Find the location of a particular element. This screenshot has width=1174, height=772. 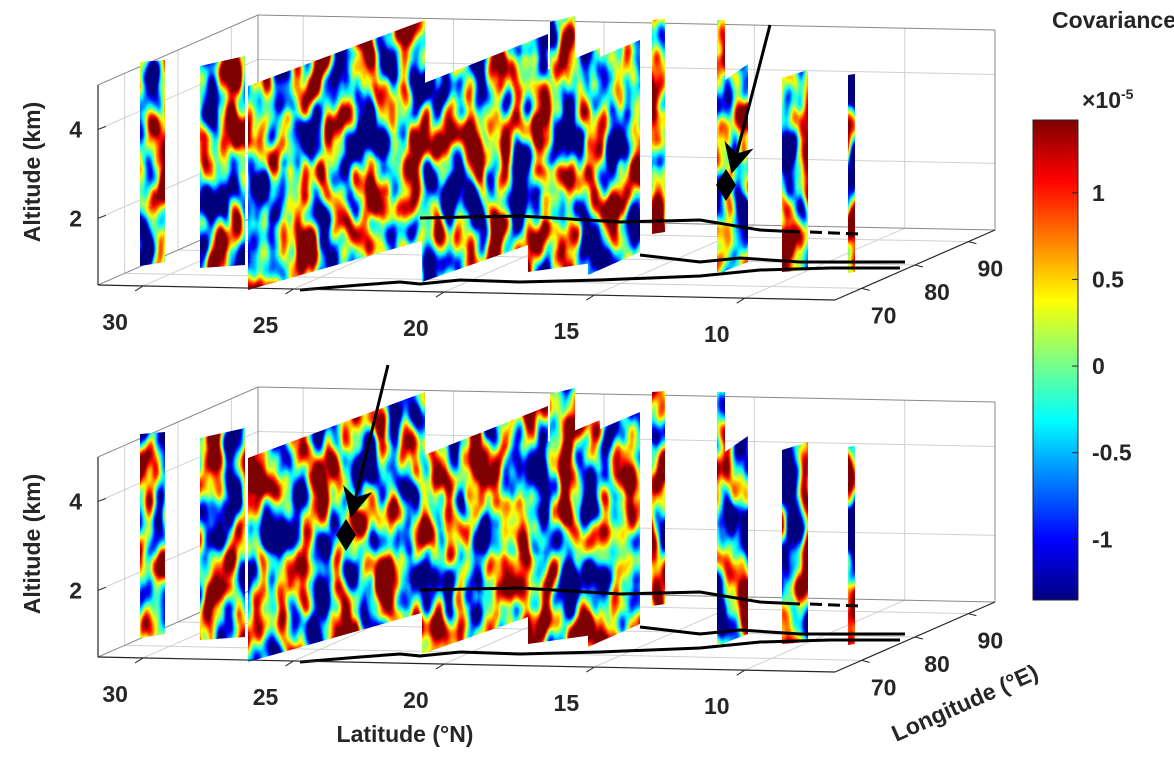

colorbar is located at coordinates (1055, 360).